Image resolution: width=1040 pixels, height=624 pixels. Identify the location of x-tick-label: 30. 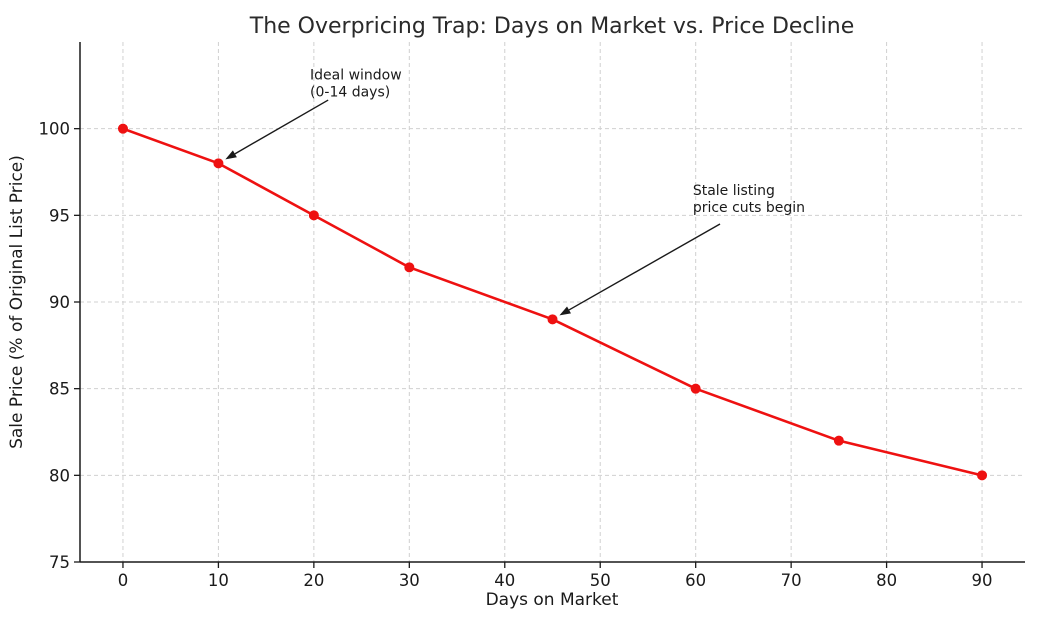
(409, 580).